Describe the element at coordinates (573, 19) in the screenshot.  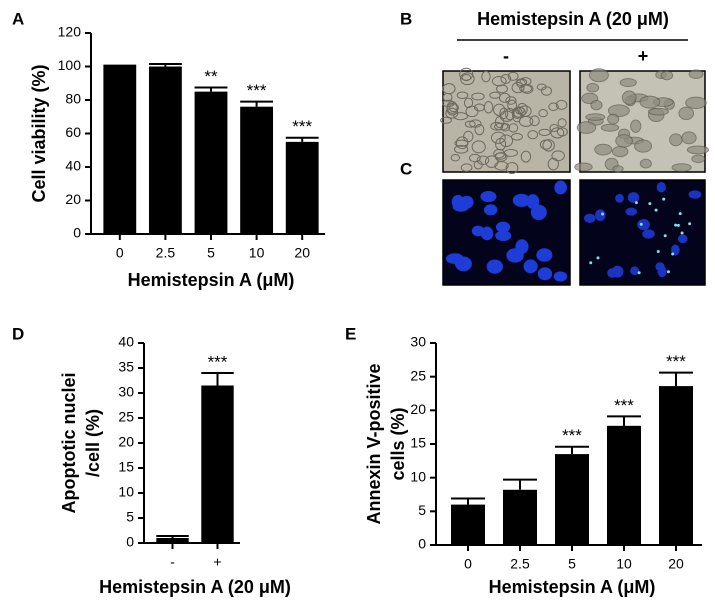
I see `image-title: Hemistepsin A (20 μM)` at that location.